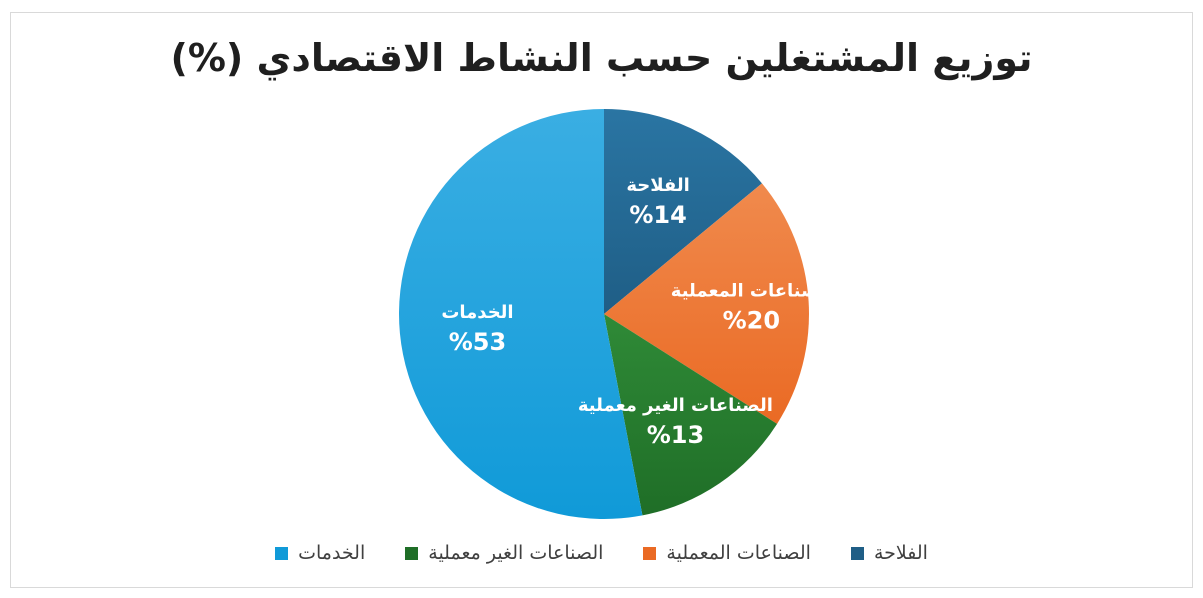 The image size is (1203, 598). I want to click on legend-item-services: الخدمات, so click(320, 553).